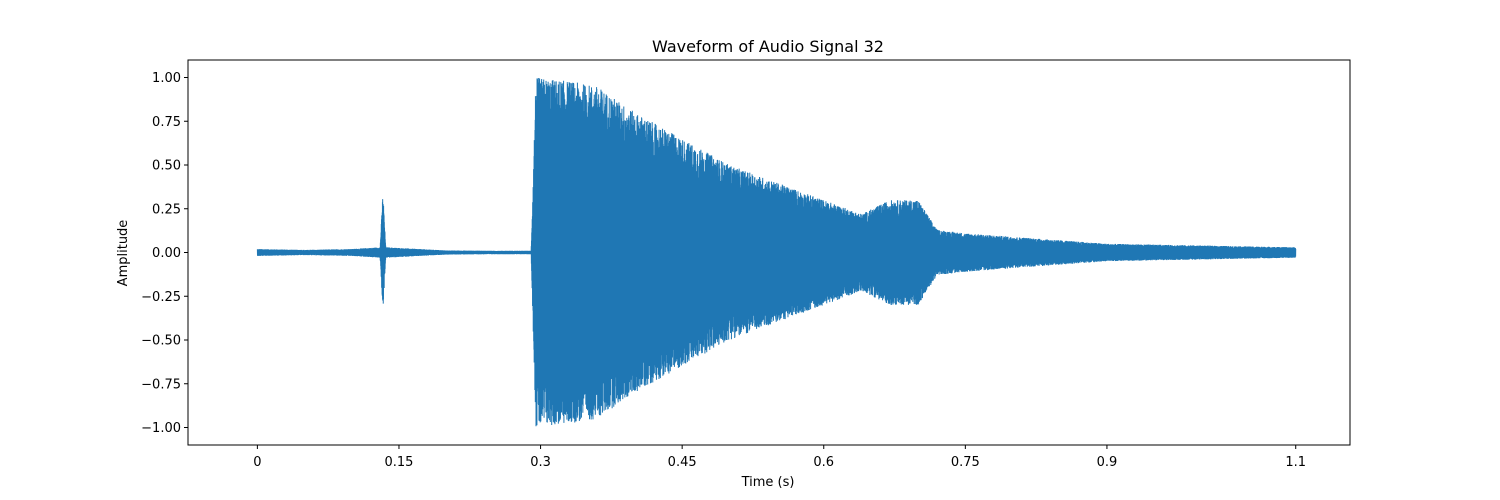 The width and height of the screenshot is (1500, 500). Describe the element at coordinates (123, 253) in the screenshot. I see `y-axis-label: Amplitude` at that location.